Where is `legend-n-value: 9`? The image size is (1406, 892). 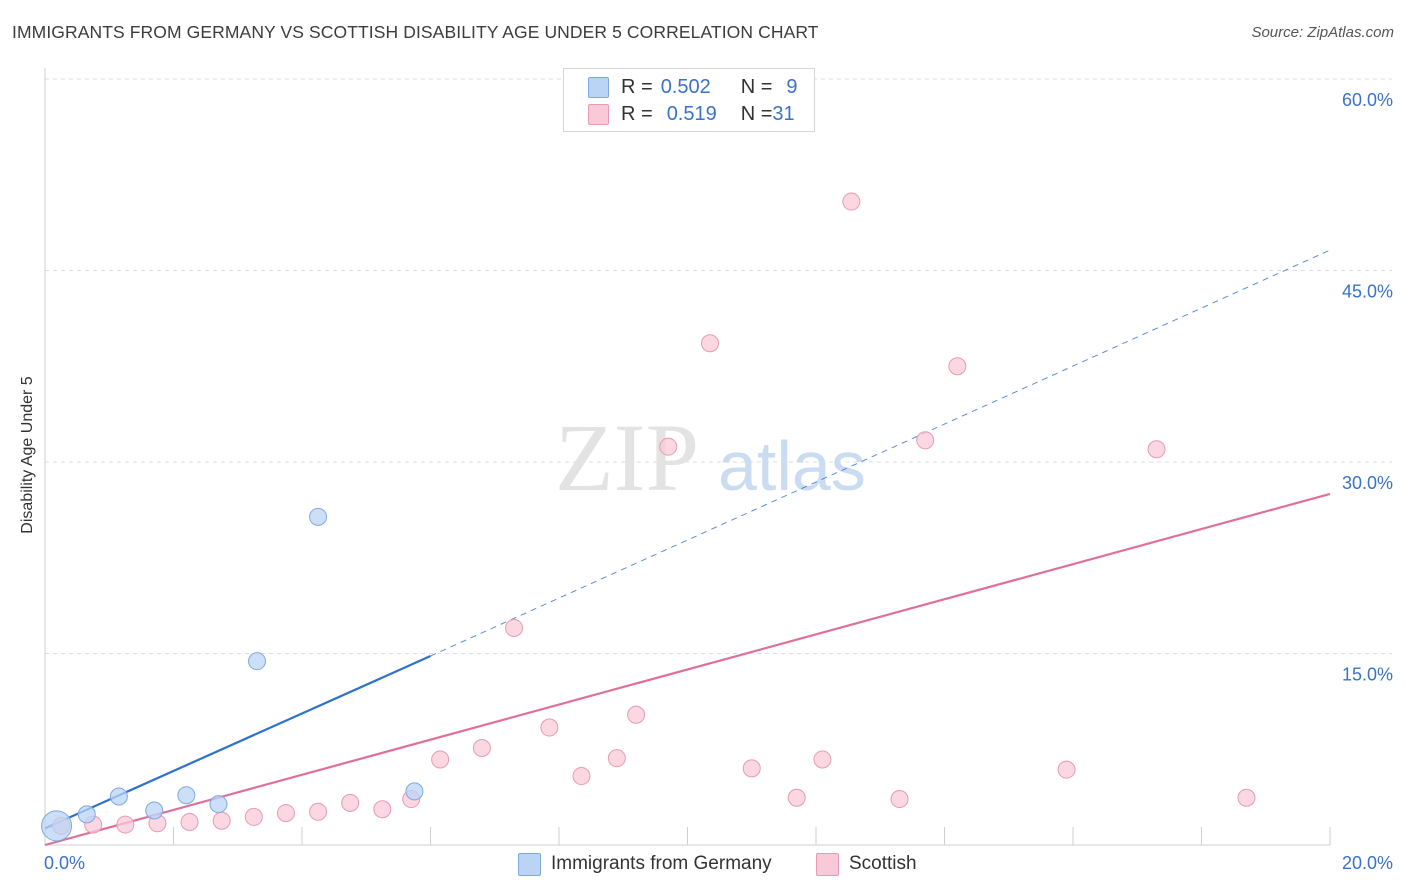 legend-n-value: 9 is located at coordinates (792, 86).